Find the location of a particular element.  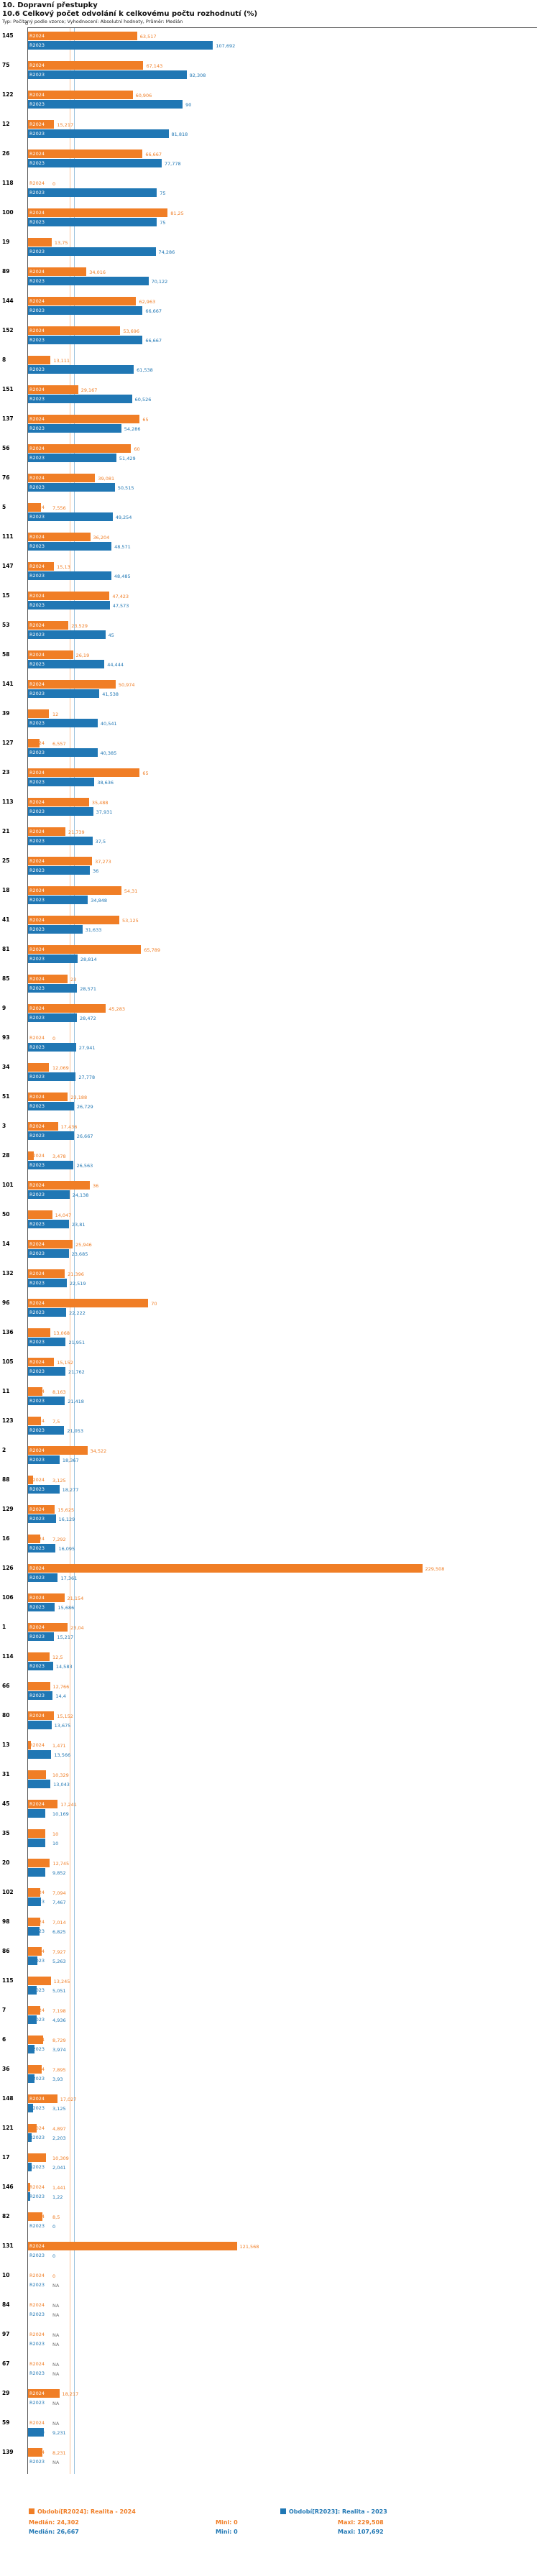

chart-row: 97 R2024 NA R2023 NA is located at coordinates (269, 2341).